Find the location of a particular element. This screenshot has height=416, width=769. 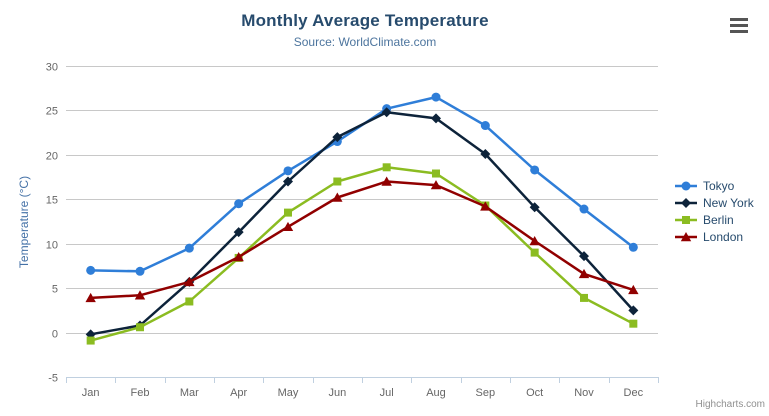

x-axis-label: Dec is located at coordinates (634, 393).